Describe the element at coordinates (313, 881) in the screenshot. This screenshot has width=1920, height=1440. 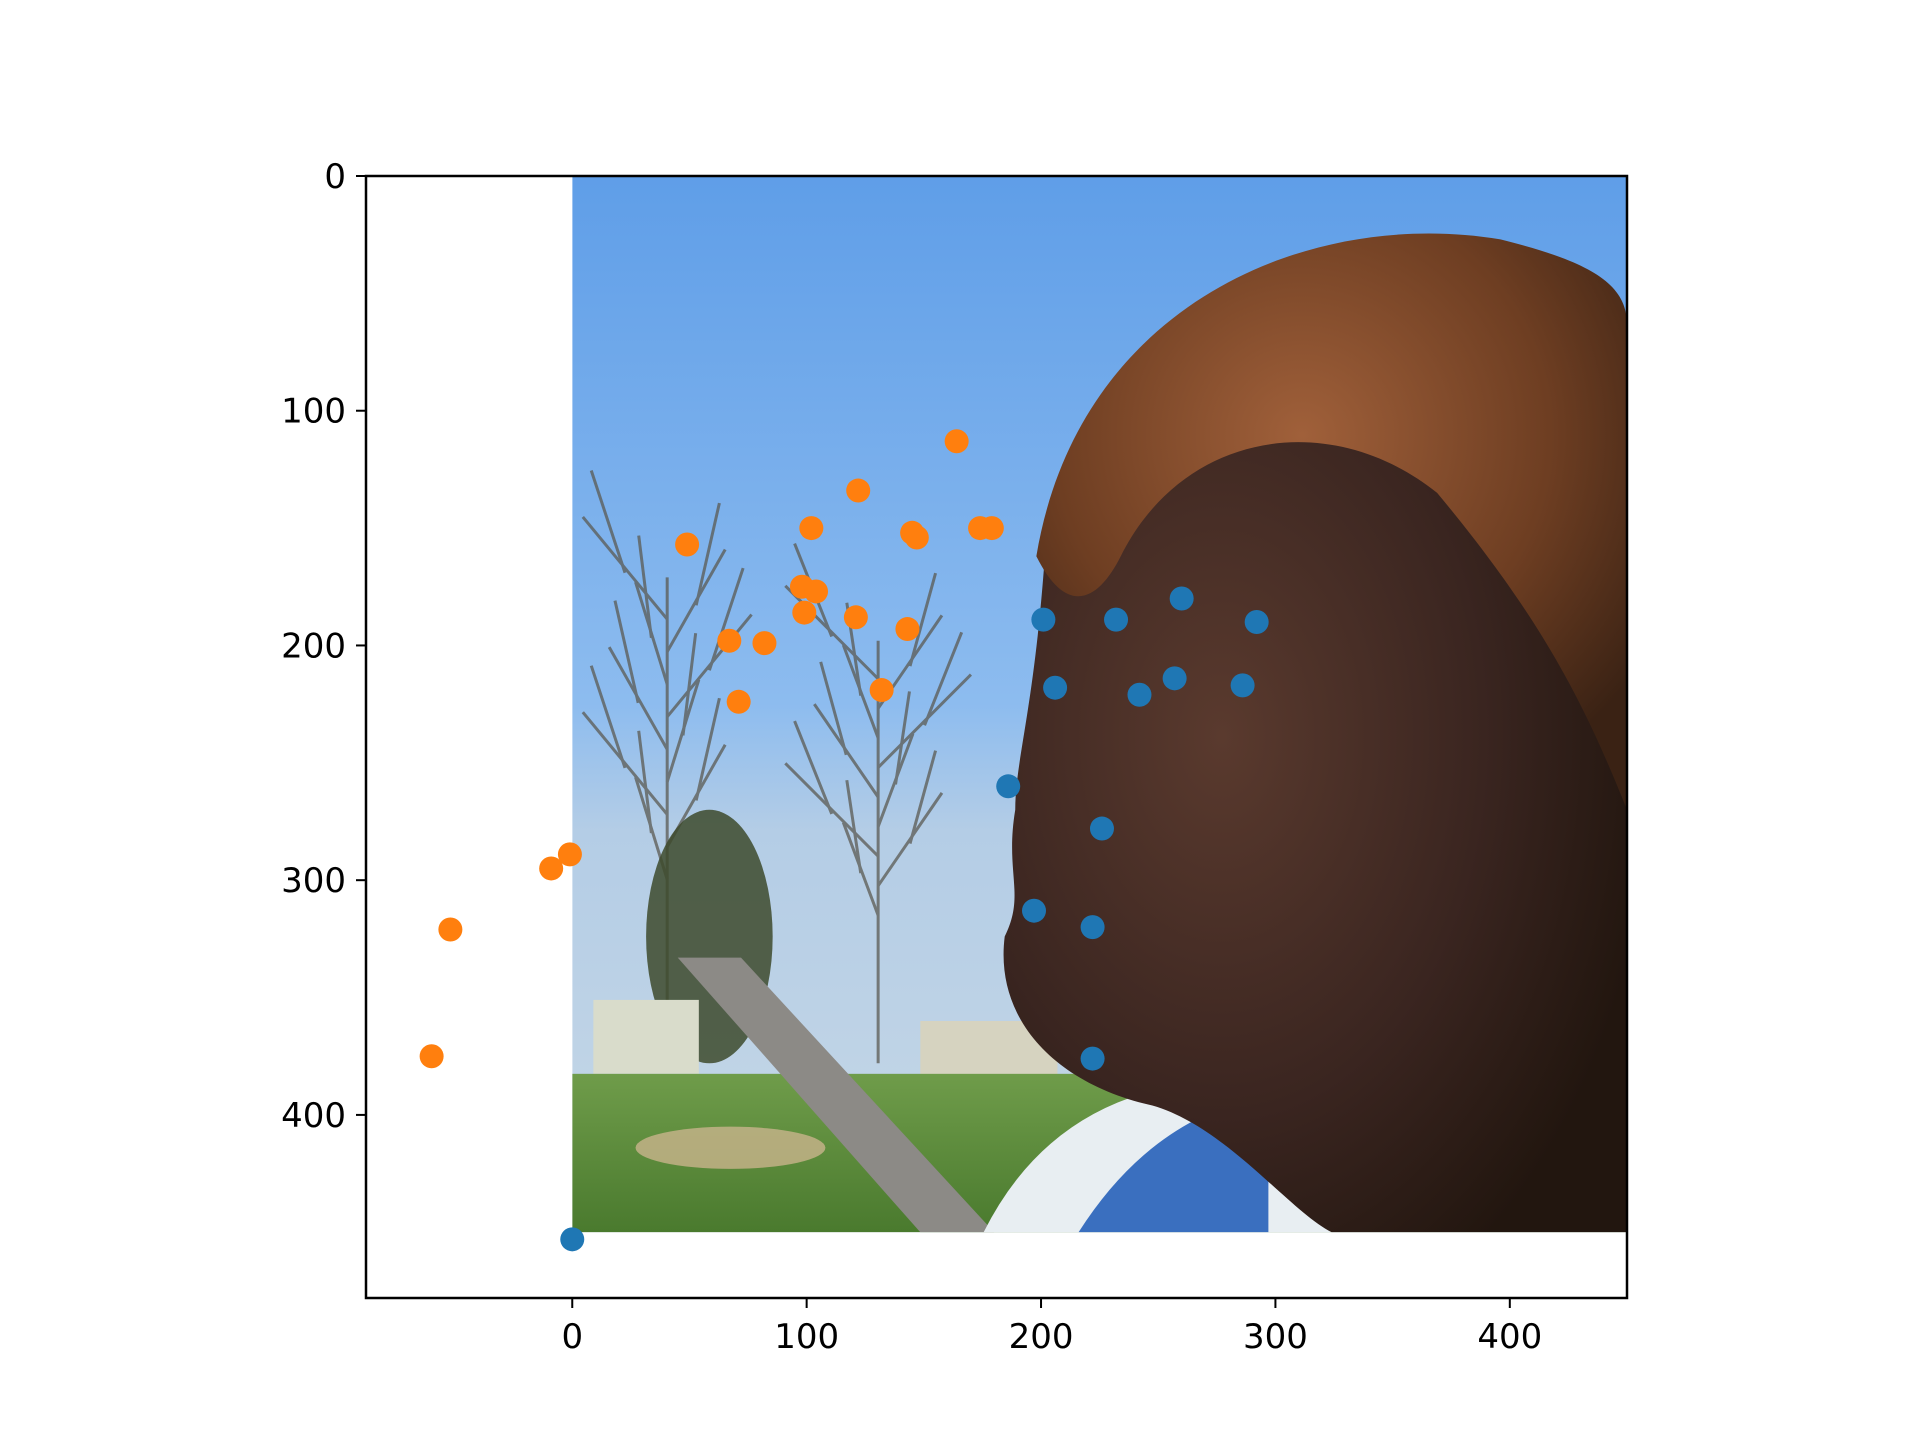
I see `y-tick-label: 300` at that location.